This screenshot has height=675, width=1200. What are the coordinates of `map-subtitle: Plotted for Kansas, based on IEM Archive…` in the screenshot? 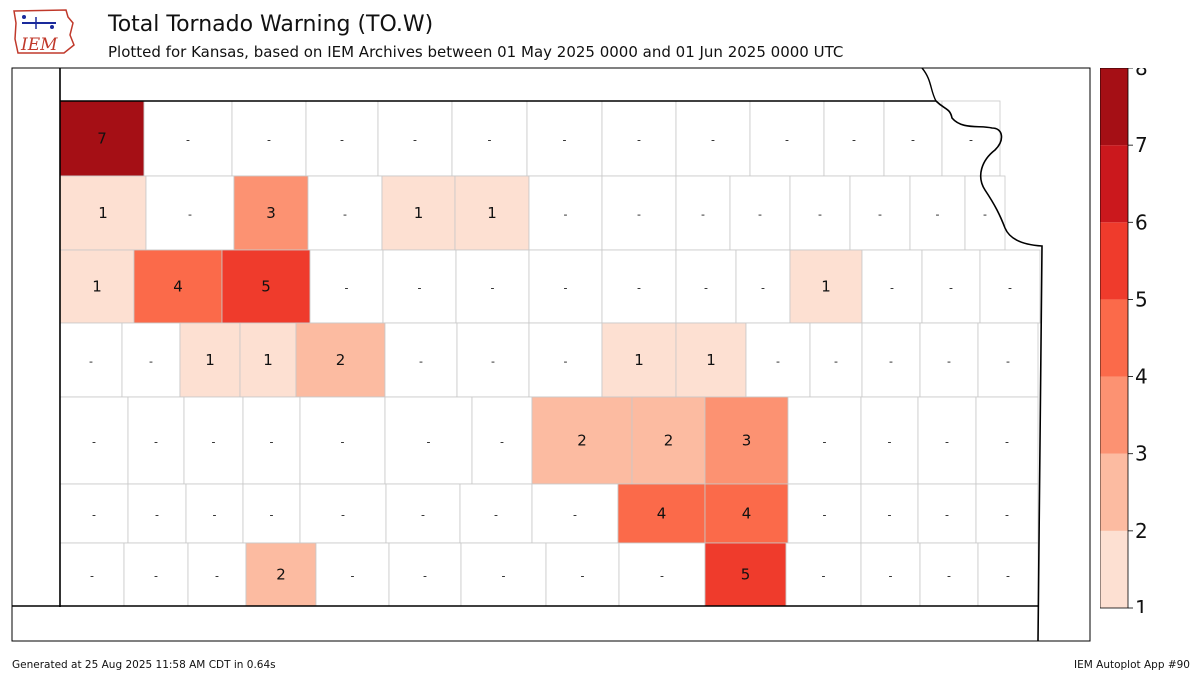 It's located at (476, 52).